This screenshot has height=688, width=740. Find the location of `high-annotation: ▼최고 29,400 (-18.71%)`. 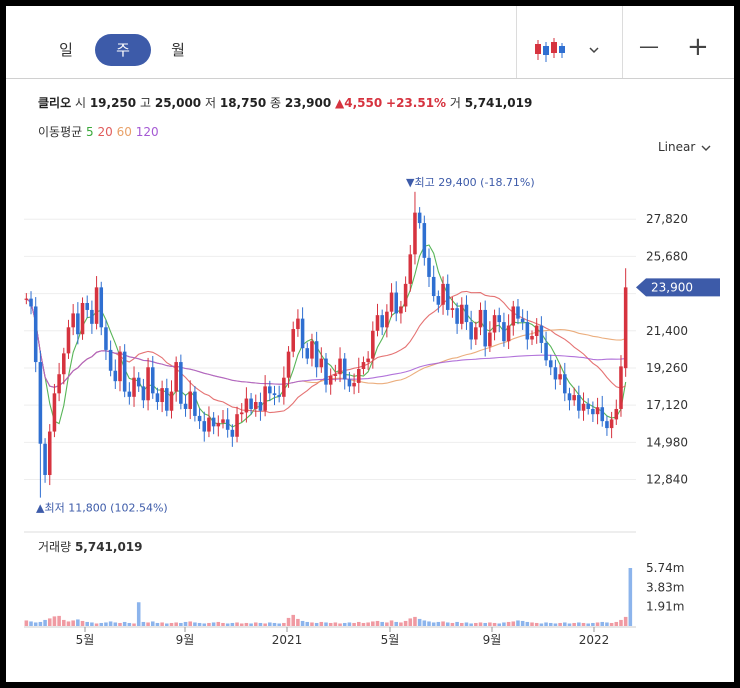

high-annotation: ▼최고 29,400 (-18.71%) is located at coordinates (470, 182).